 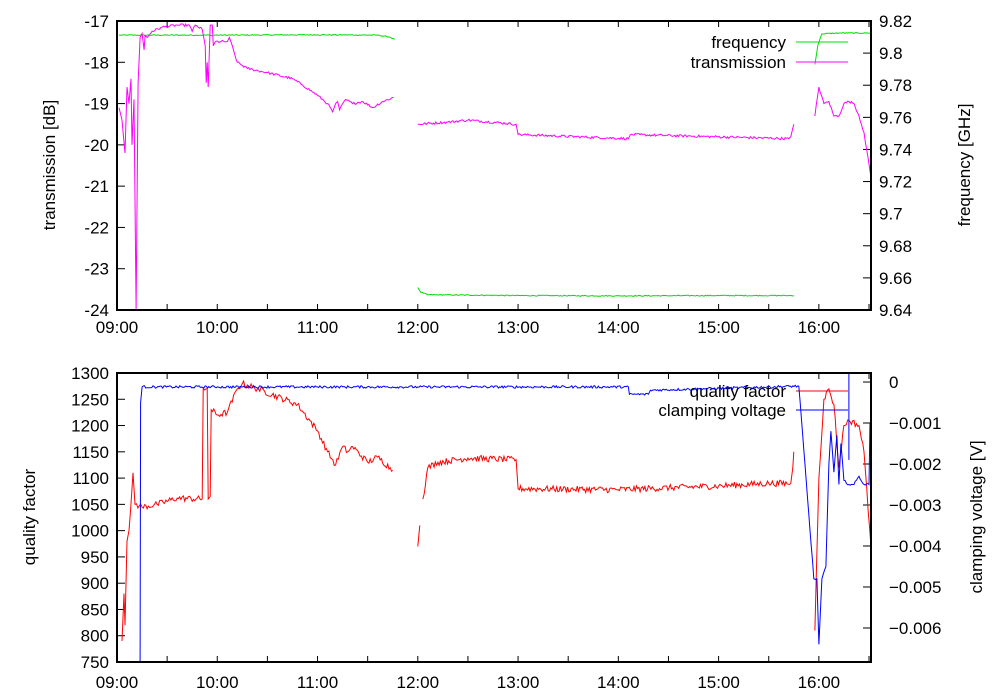 What do you see at coordinates (964, 165) in the screenshot?
I see `top-y2-axis-title: frequency [GHz]` at bounding box center [964, 165].